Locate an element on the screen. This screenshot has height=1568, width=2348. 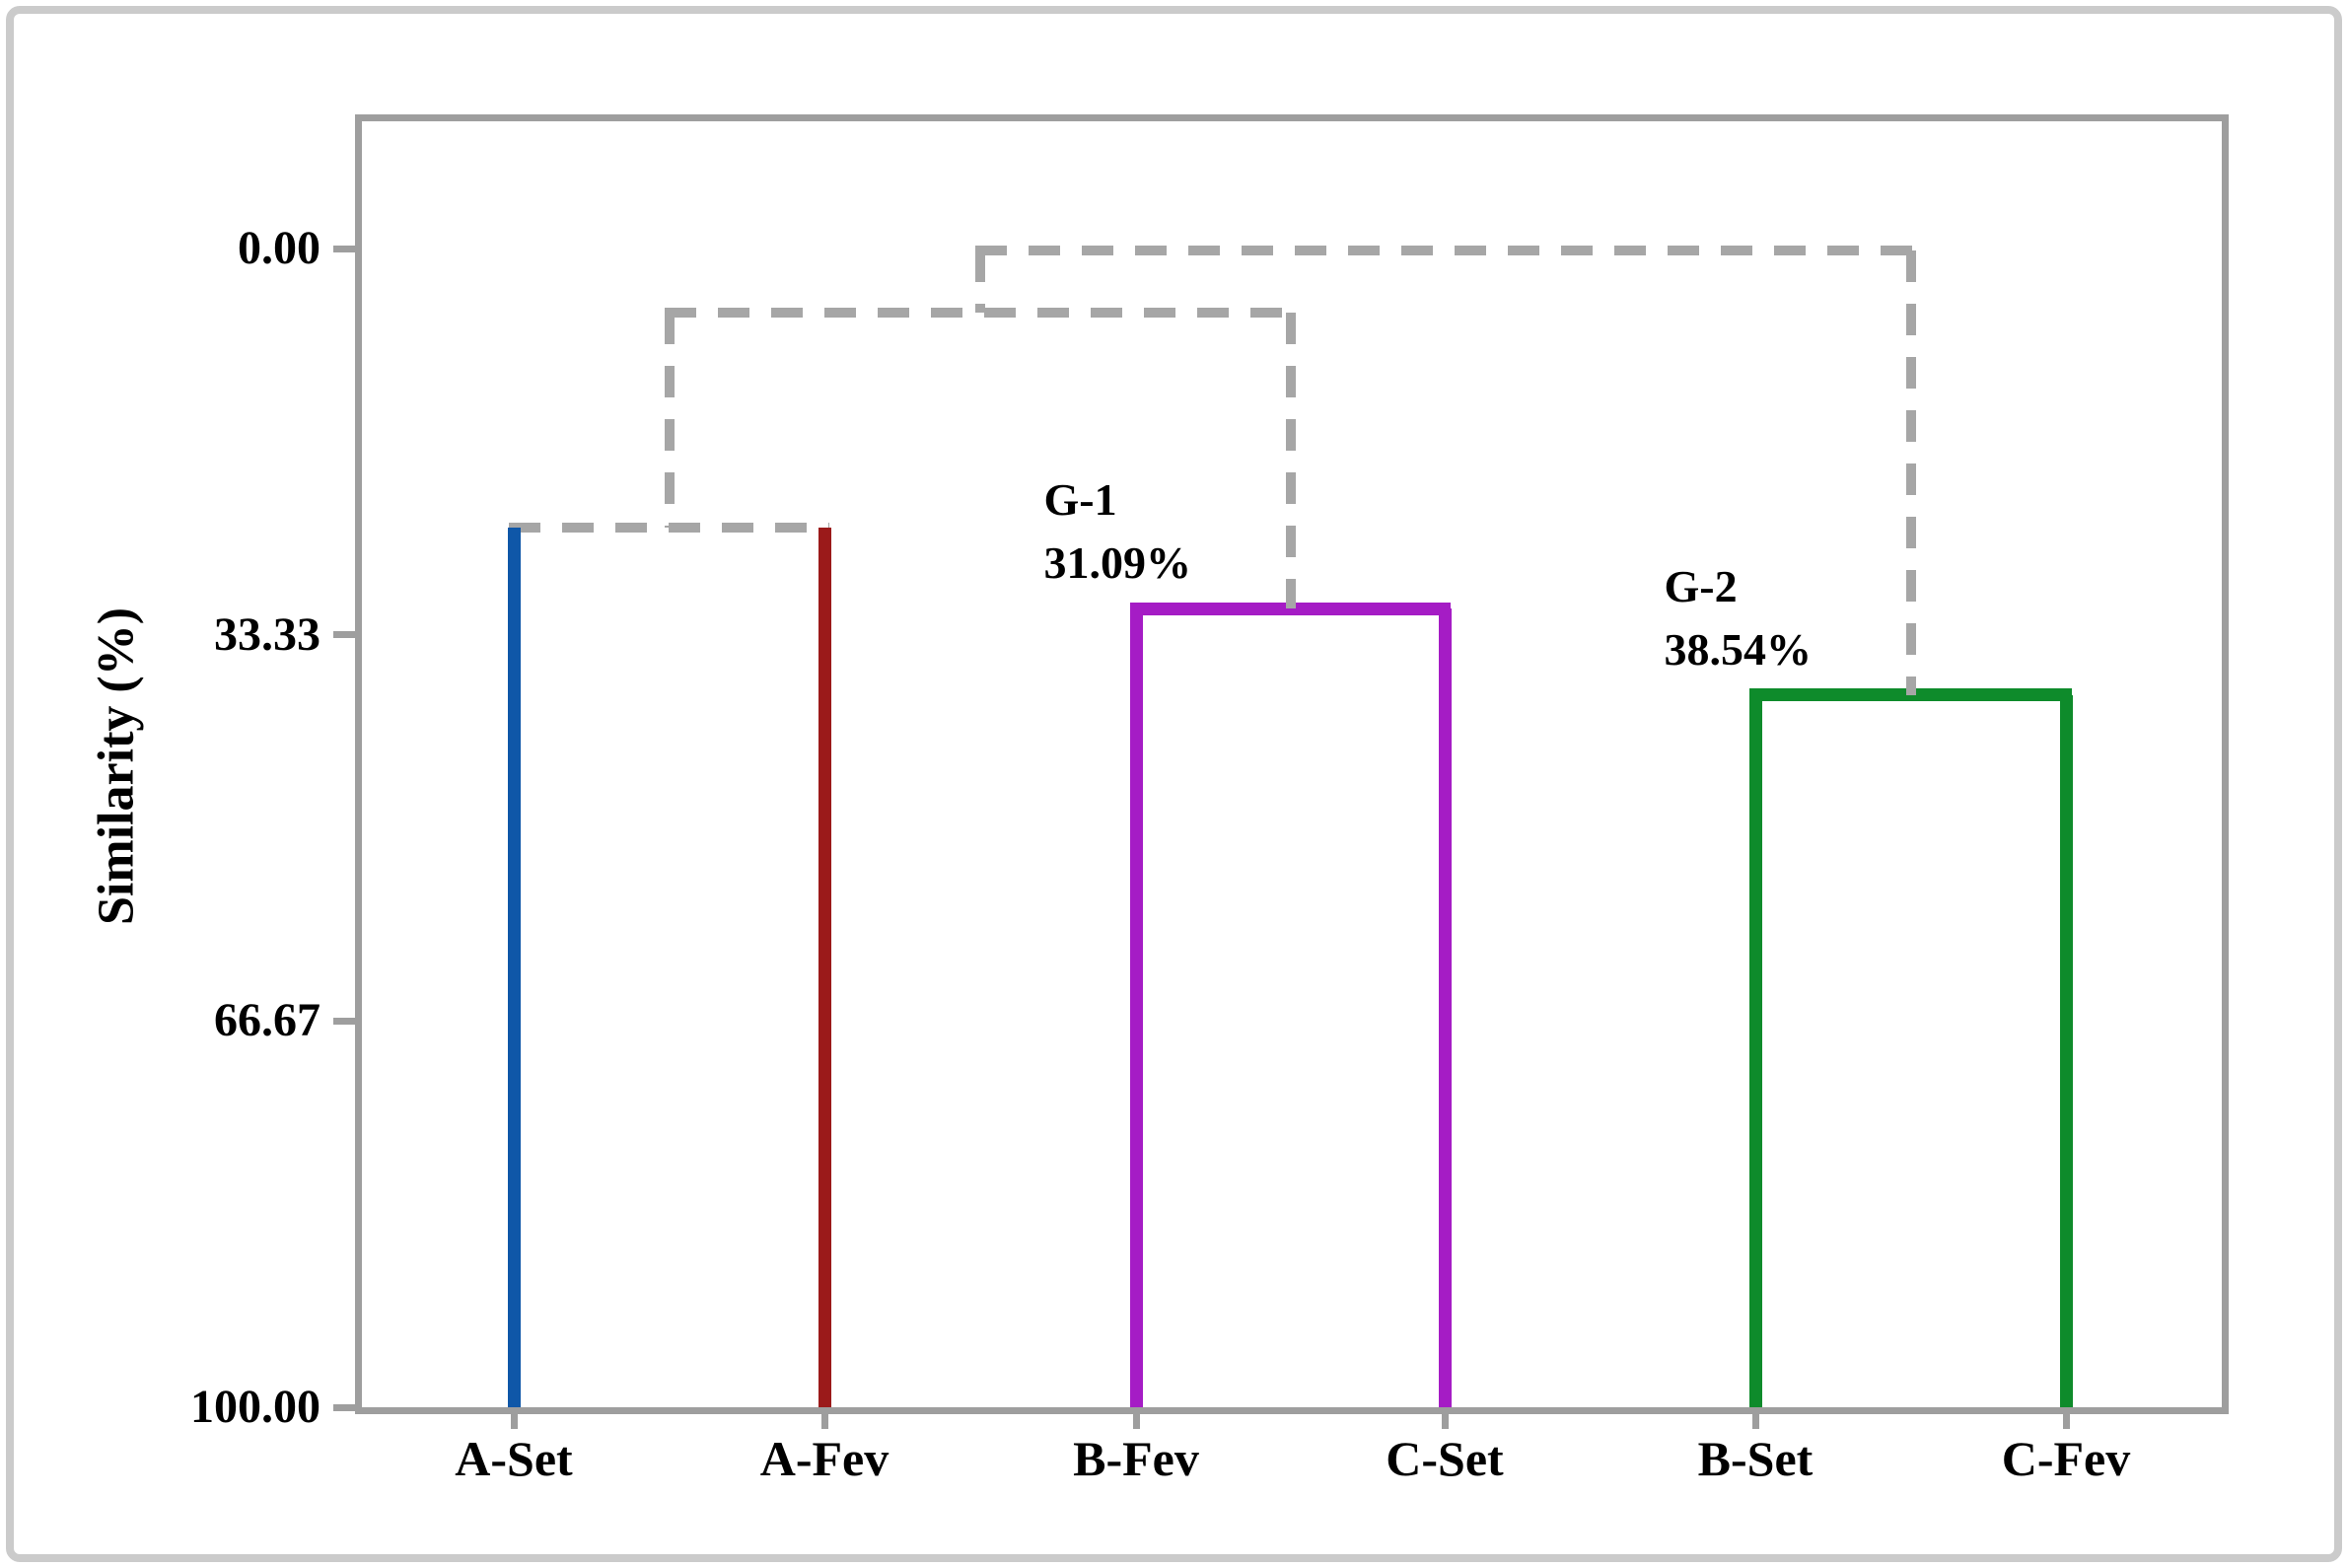
leaf-line-b-set is located at coordinates (1755, 1050).